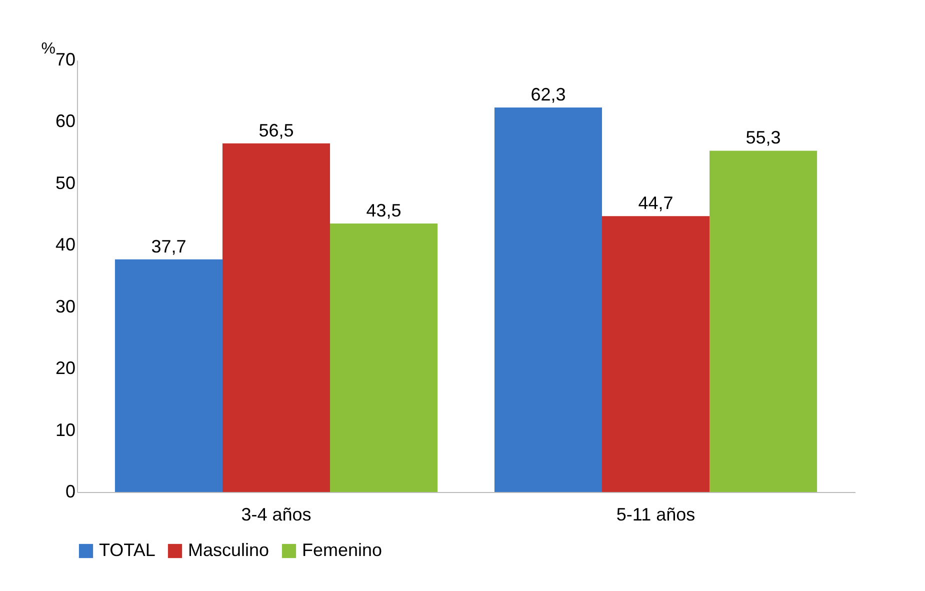 The width and height of the screenshot is (925, 591). What do you see at coordinates (127, 550) in the screenshot?
I see `legend-label: TOTAL` at bounding box center [127, 550].